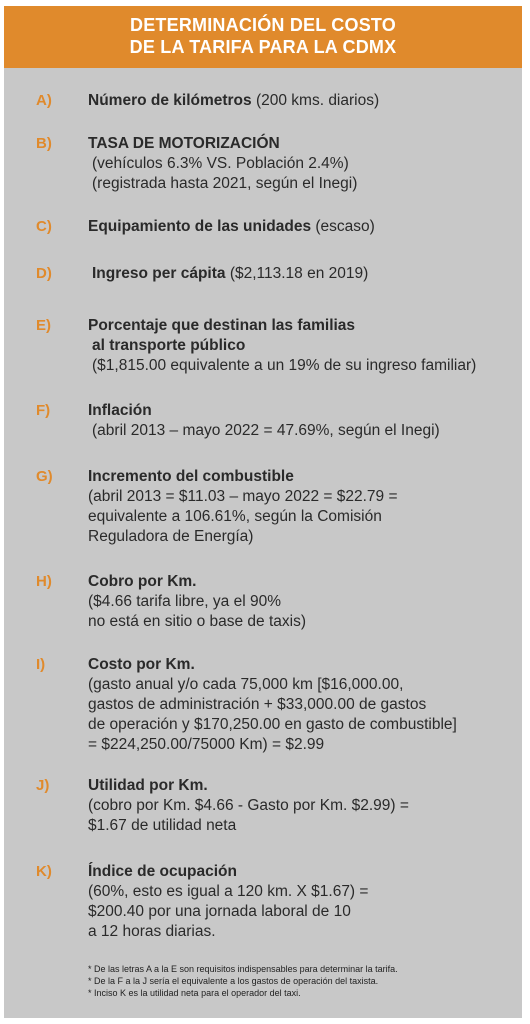  What do you see at coordinates (315, 100) in the screenshot?
I see `item-inline: (200 kms. diarios)` at bounding box center [315, 100].